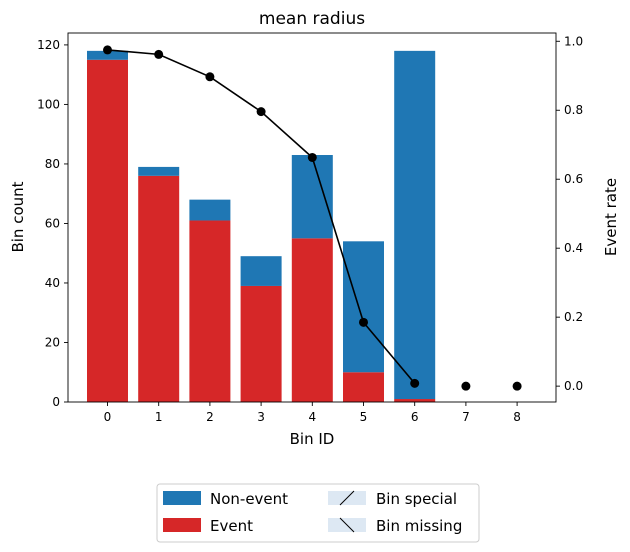 The width and height of the screenshot is (630, 552). Describe the element at coordinates (48, 45) in the screenshot. I see `y-tick-label: 120` at that location.